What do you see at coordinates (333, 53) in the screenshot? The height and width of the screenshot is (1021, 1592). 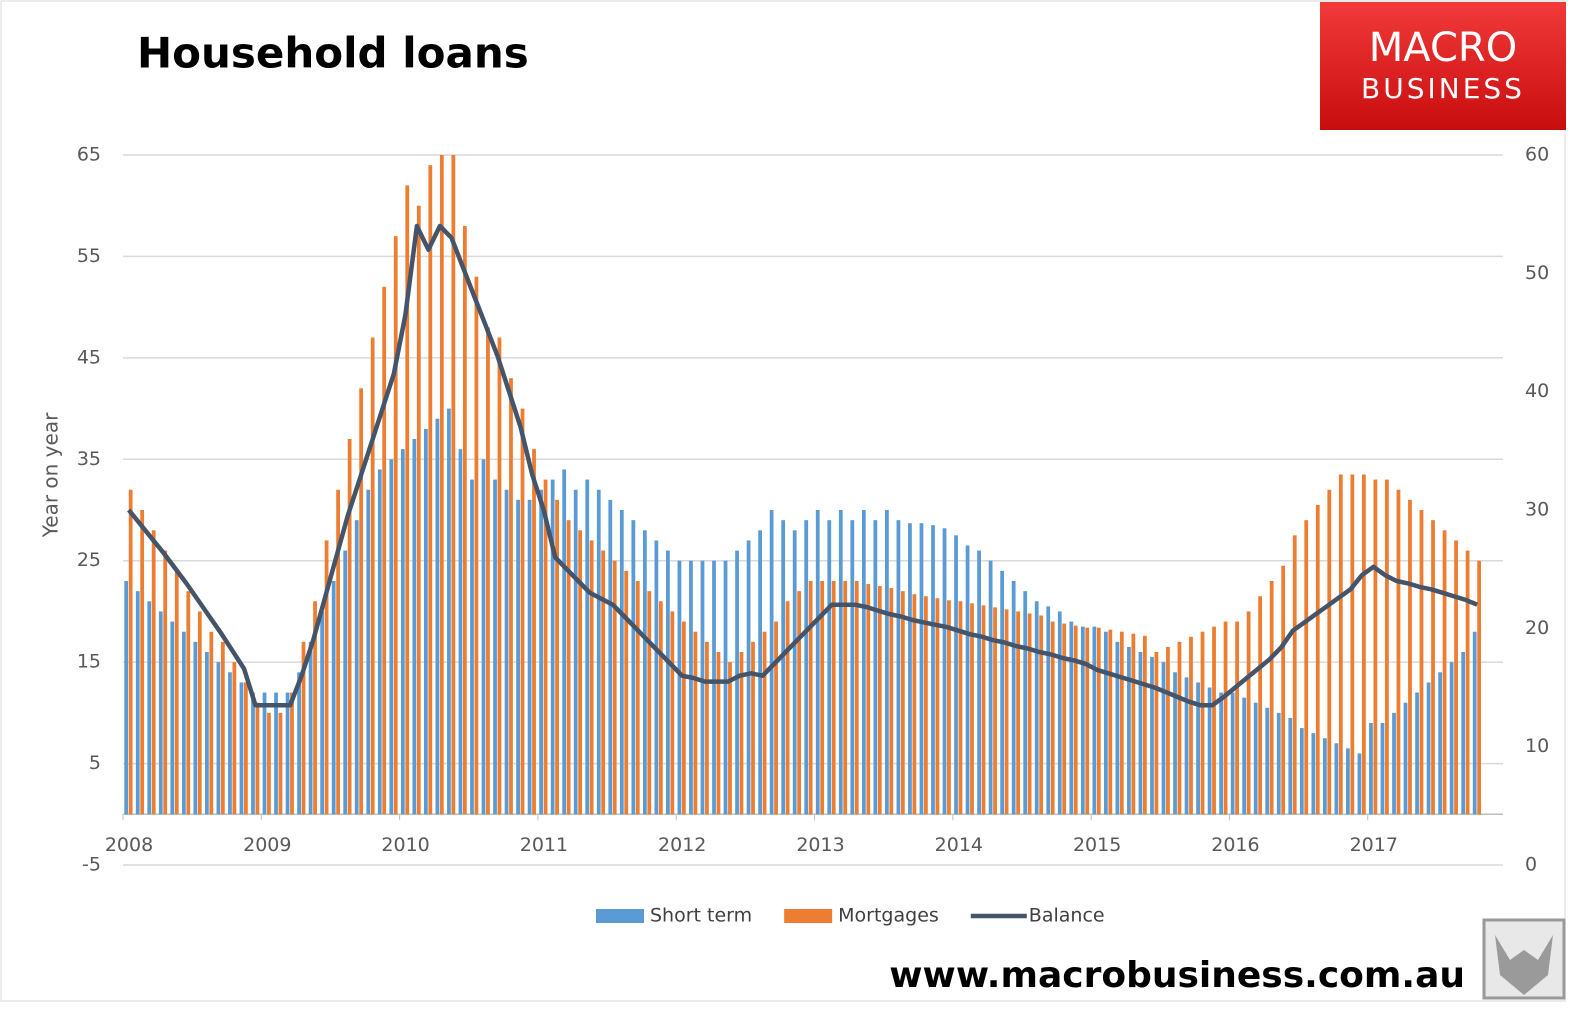 I see `chart-title: Household loans` at bounding box center [333, 53].